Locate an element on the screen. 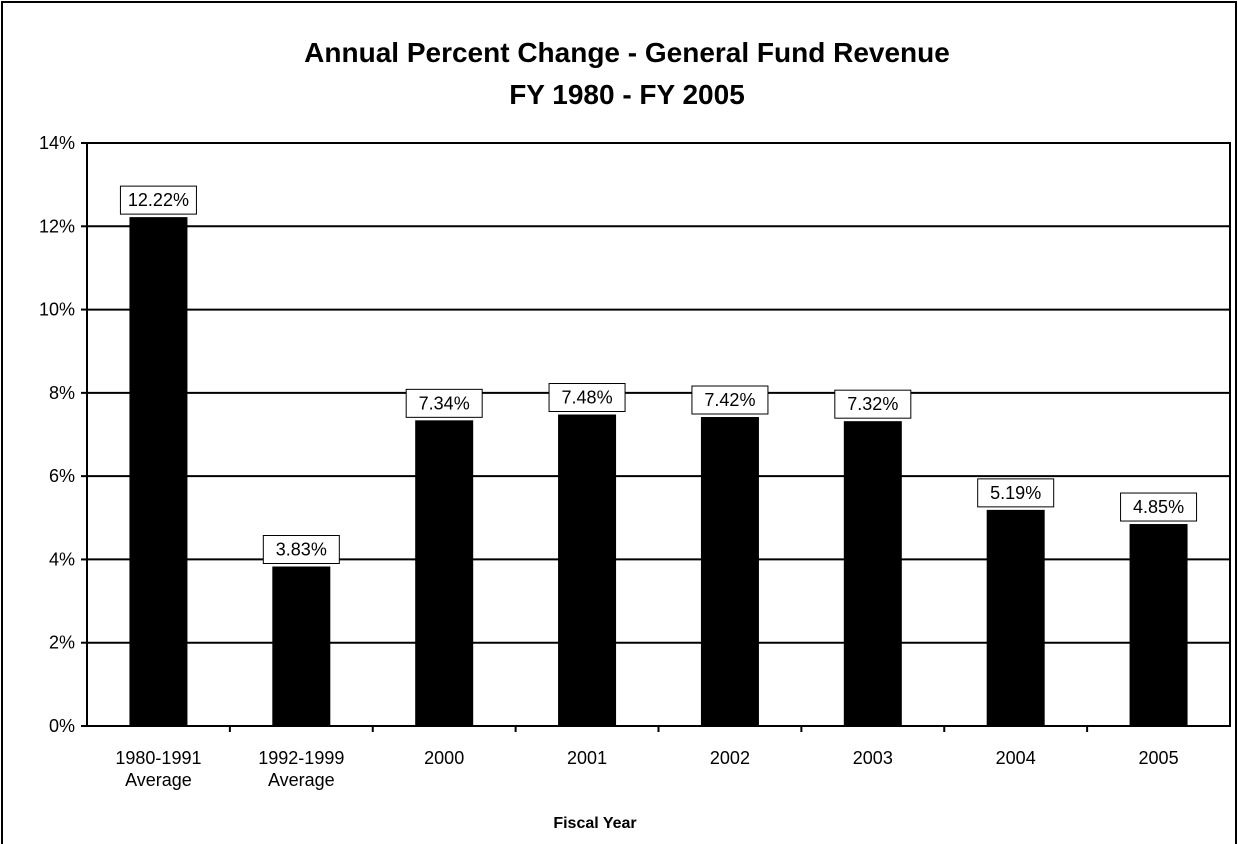  data-label: 4.85% is located at coordinates (1158, 507).